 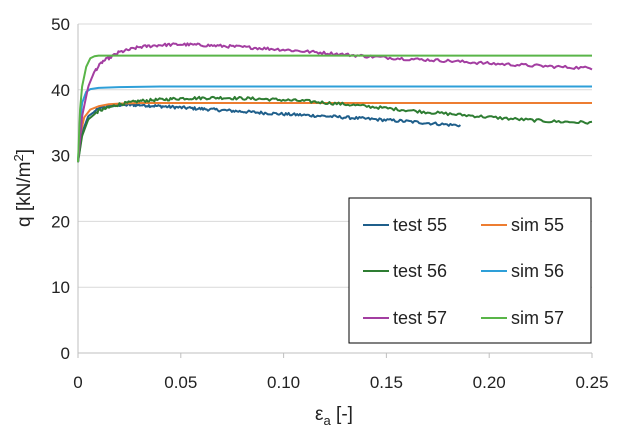 I want to click on y-tick-label: 40, so click(x=60, y=90).